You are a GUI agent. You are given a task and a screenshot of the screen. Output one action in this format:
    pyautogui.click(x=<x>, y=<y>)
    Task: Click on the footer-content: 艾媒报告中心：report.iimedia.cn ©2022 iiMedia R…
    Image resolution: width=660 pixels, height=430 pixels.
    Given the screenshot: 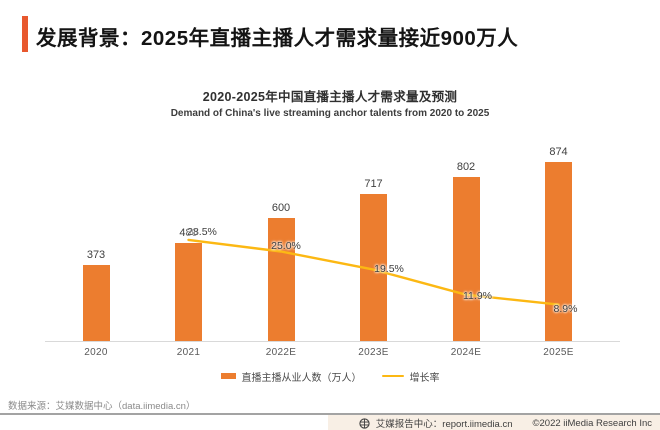 What is the action you would take?
    pyautogui.click(x=505, y=423)
    